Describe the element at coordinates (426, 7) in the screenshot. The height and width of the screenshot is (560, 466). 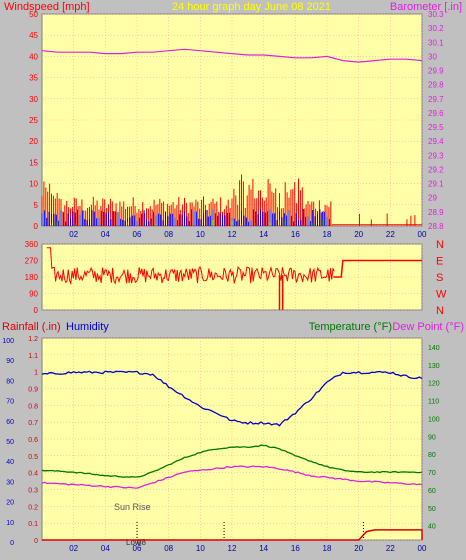
I see `barometer-axis-label: Barometer [.in]` at that location.